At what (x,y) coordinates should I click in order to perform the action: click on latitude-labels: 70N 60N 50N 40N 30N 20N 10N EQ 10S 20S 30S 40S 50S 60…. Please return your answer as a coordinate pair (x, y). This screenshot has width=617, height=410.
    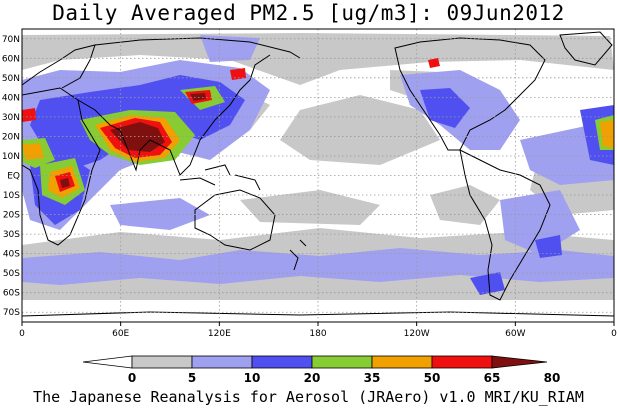
    Looking at the image, I should click on (11, 176).